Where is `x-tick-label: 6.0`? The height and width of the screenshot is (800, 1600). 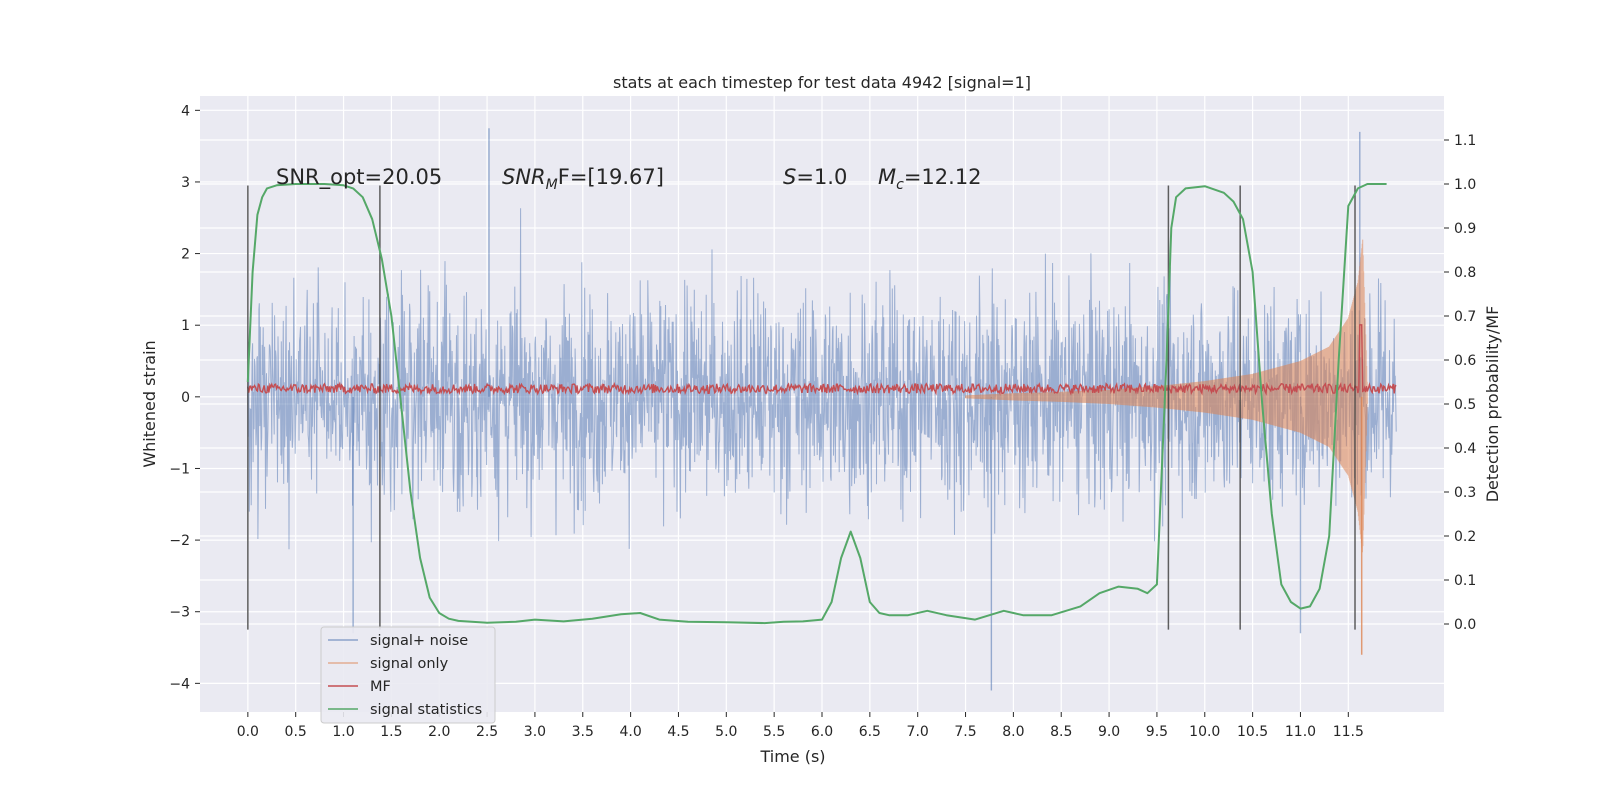 x-tick-label: 6.0 is located at coordinates (822, 732).